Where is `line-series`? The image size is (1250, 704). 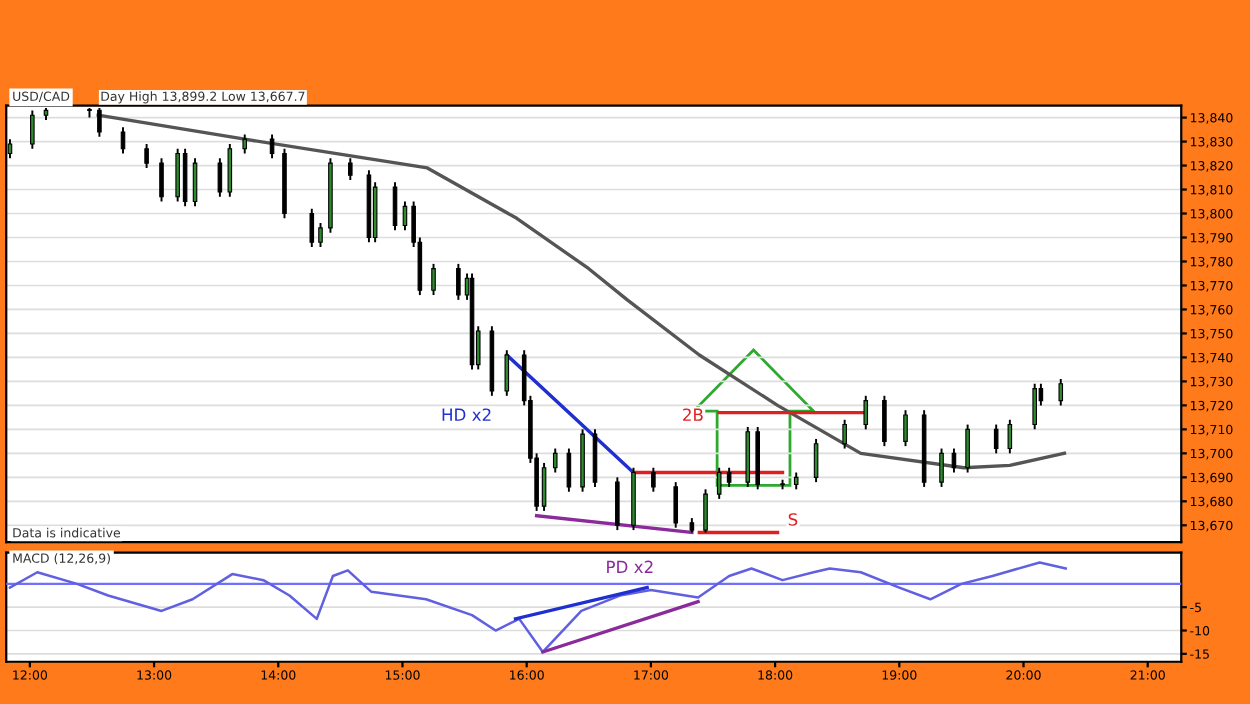
line-series is located at coordinates (537, 607).